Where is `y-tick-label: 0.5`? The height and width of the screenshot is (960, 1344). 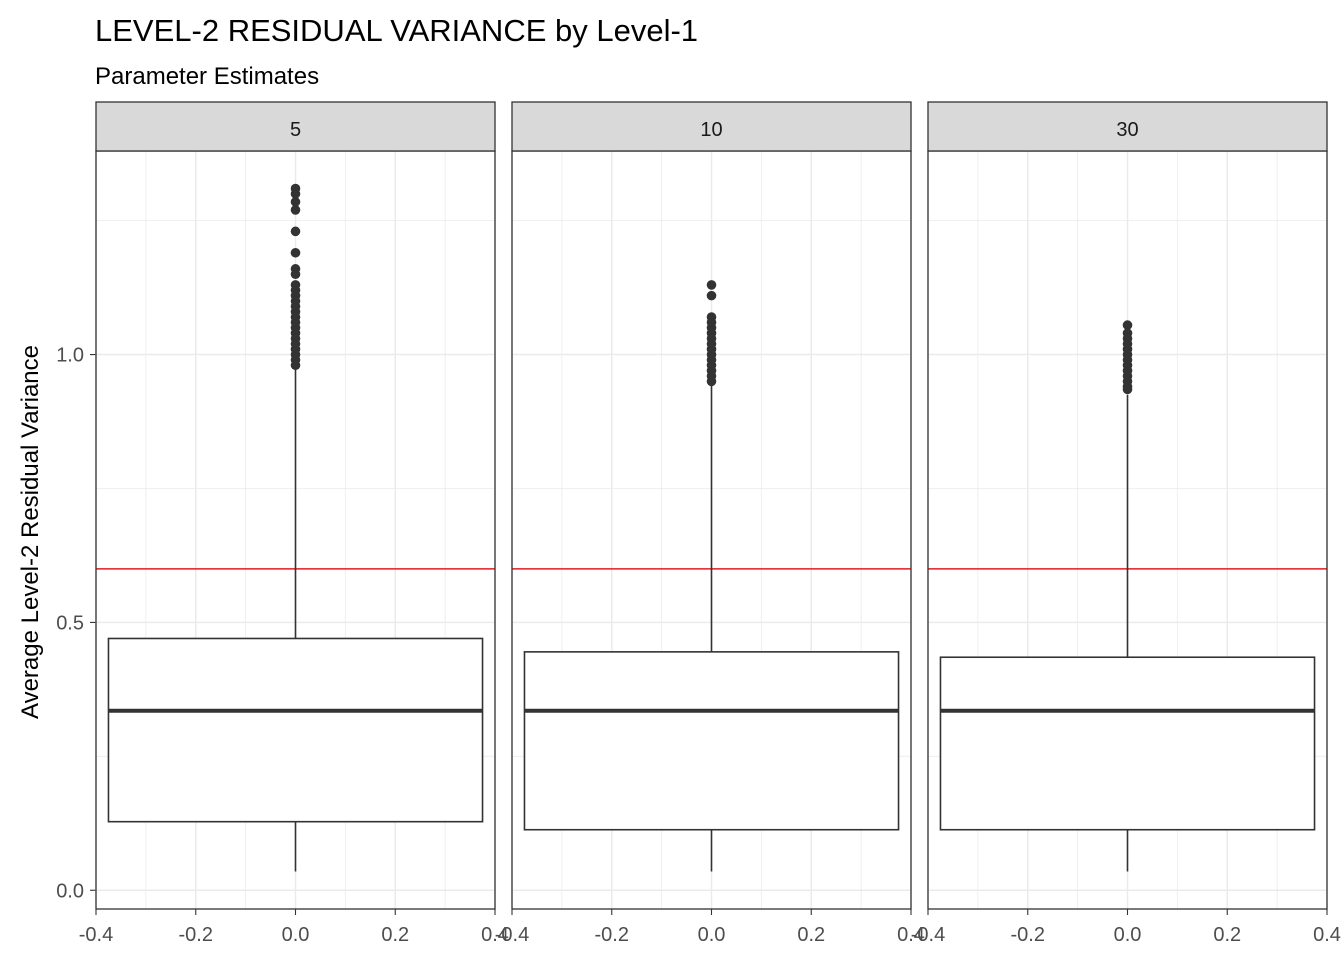 y-tick-label: 0.5 is located at coordinates (70, 623).